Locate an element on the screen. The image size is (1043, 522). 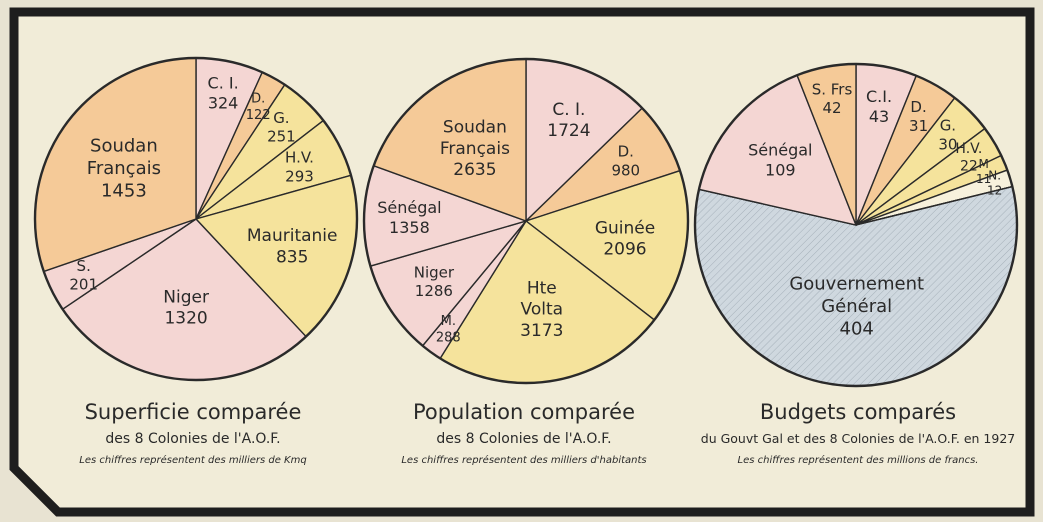
slice-label-soudan-francais: Soudan Français 1453 is located at coordinates (124, 168).